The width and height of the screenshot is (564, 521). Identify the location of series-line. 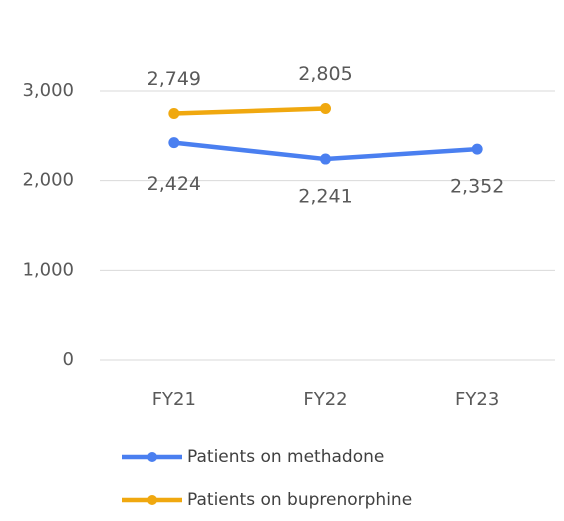
(249, 111).